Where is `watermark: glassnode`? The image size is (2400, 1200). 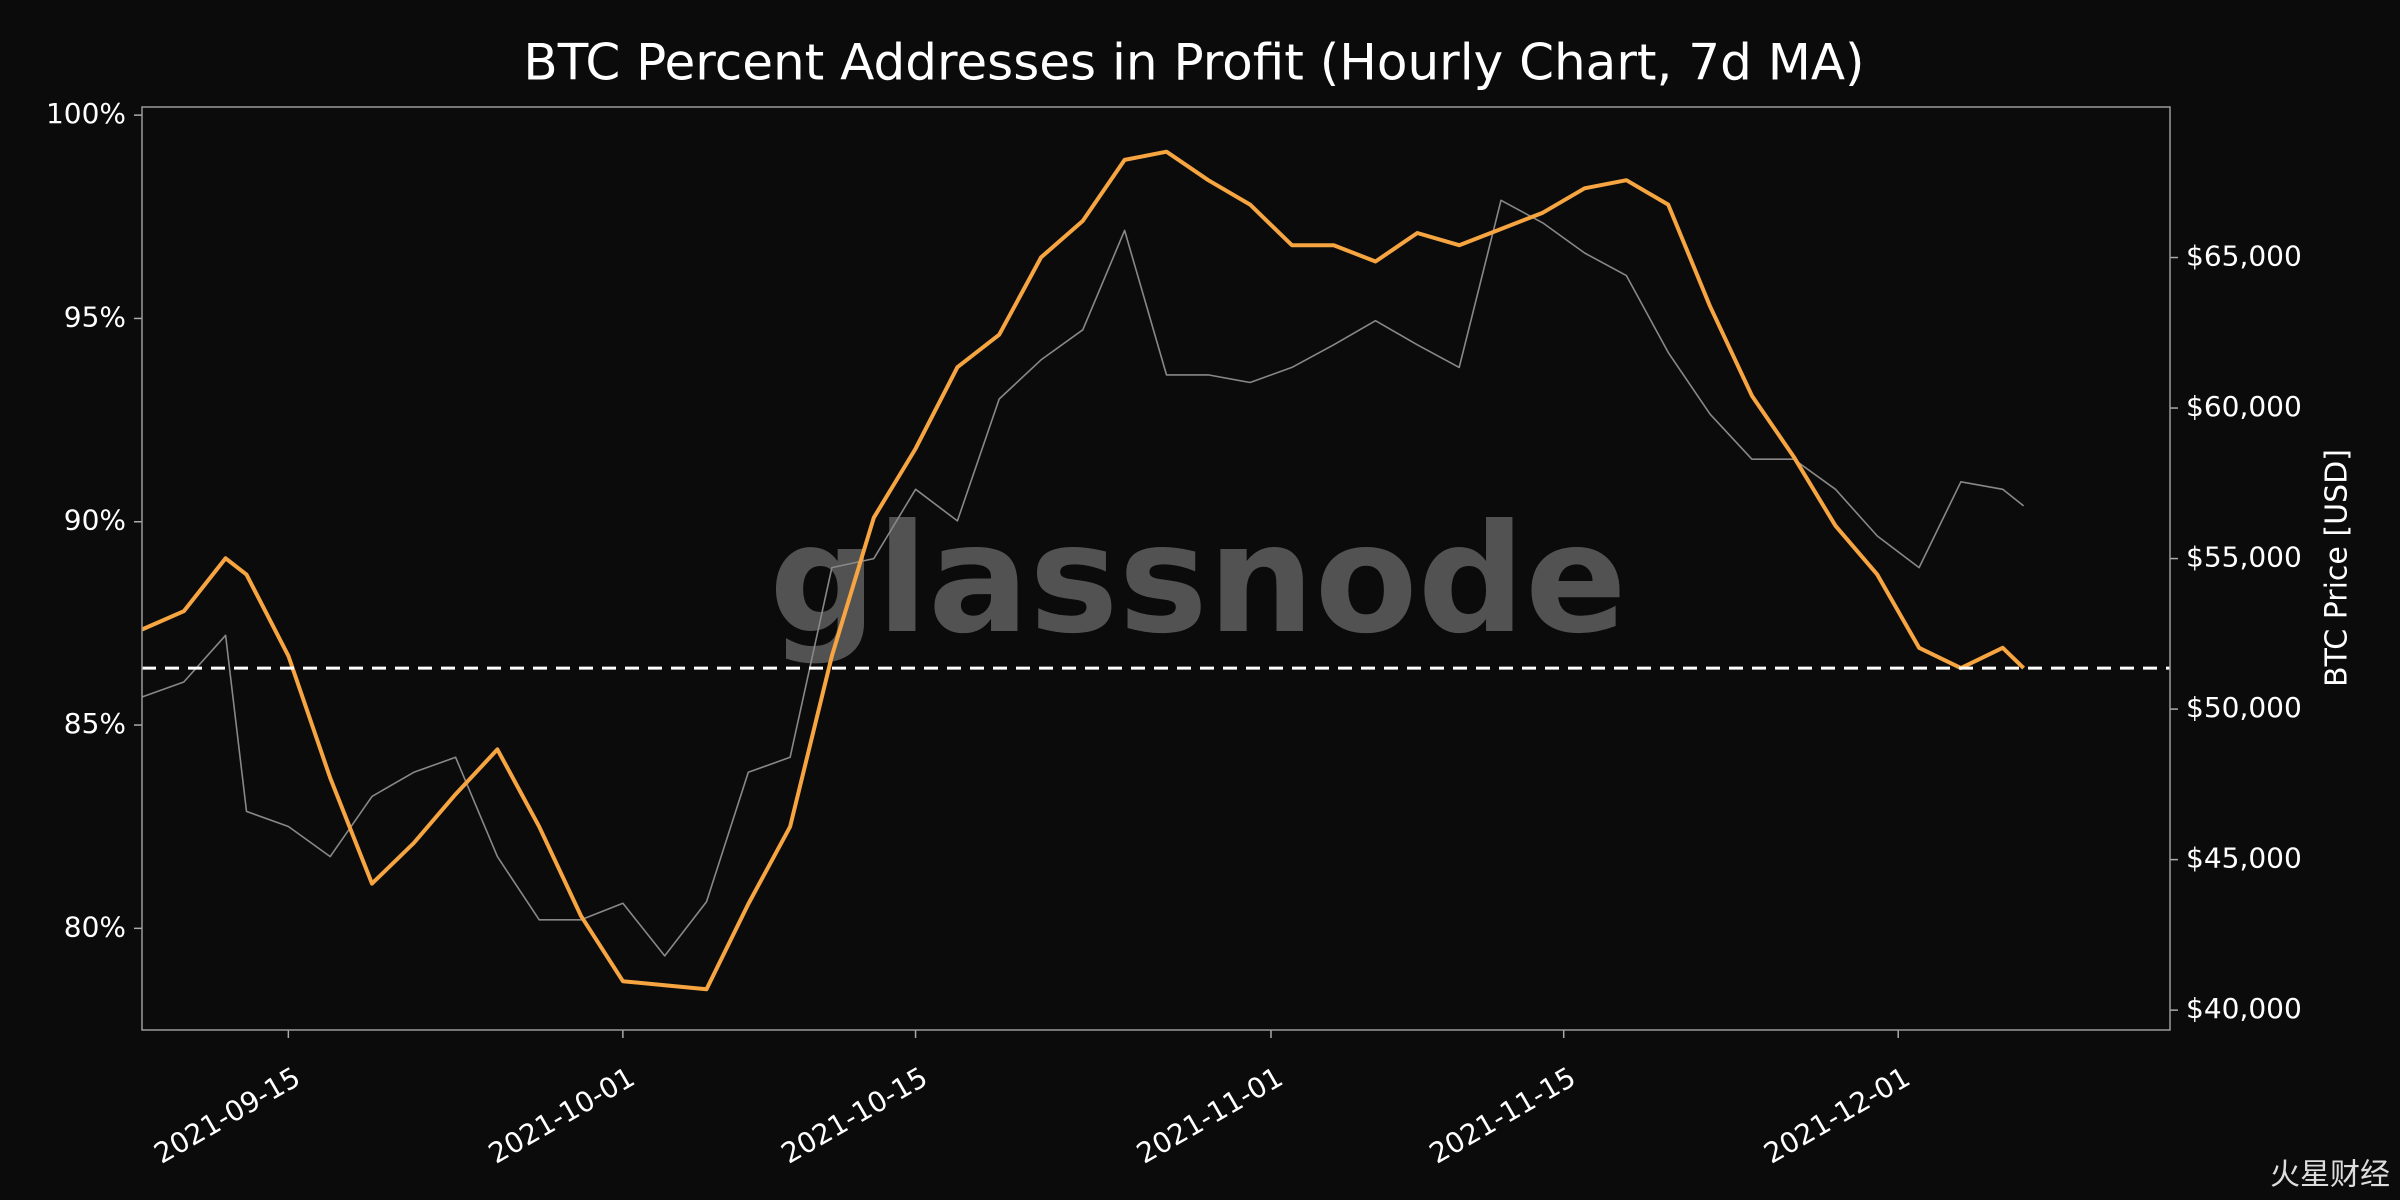 watermark: glassnode is located at coordinates (1198, 580).